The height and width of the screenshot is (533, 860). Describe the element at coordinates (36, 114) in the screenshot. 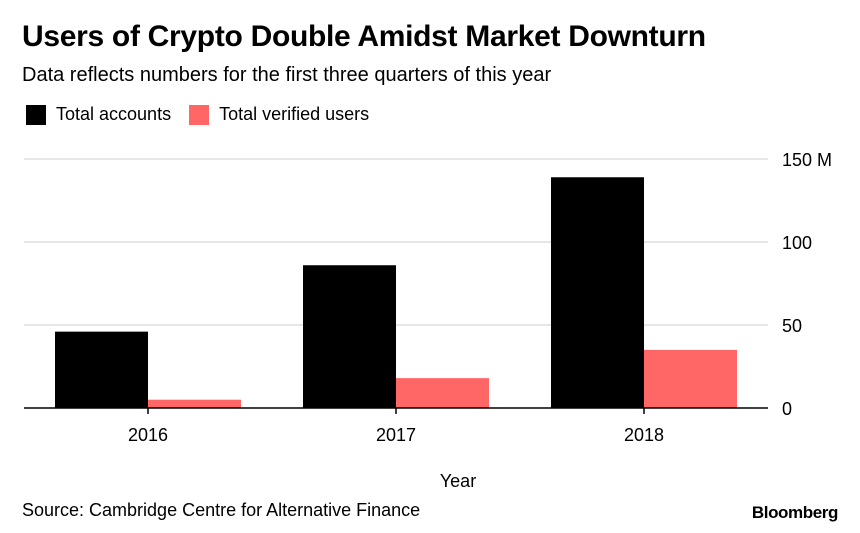

I see `legend-swatch-total-accounts` at that location.